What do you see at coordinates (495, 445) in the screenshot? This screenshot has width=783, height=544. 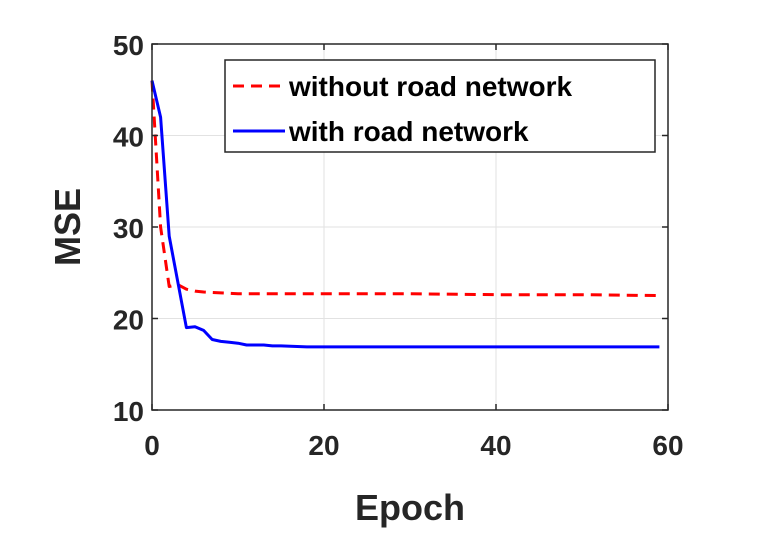 I see `x-tick-label: 40` at bounding box center [495, 445].